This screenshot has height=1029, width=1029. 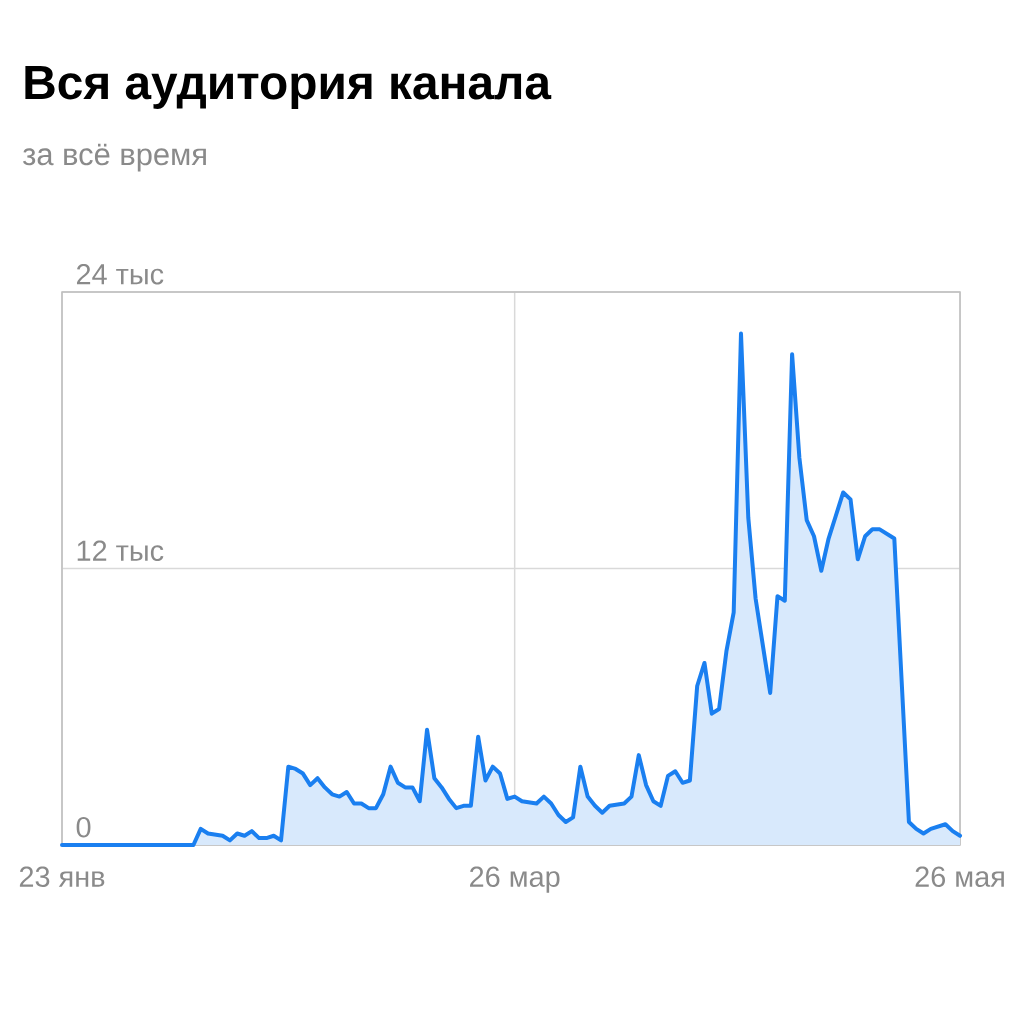 I want to click on x-tick-label: 26 мая, so click(x=959, y=876).